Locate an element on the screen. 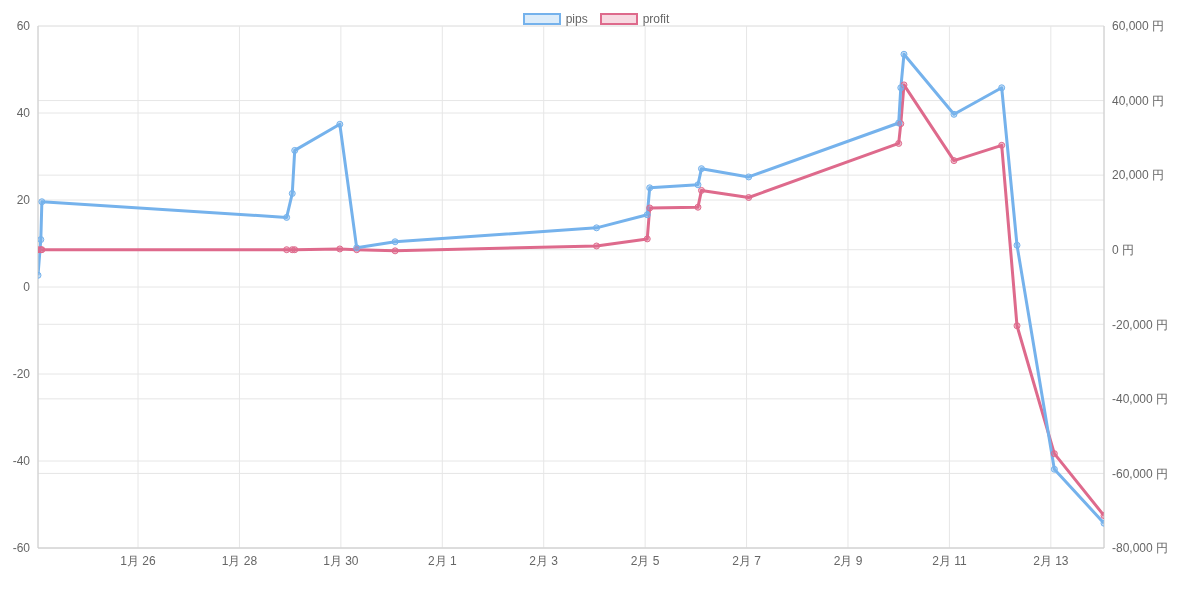 Image resolution: width=1200 pixels, height=590 pixels. x-tick-label: 2月 7 is located at coordinates (747, 560).